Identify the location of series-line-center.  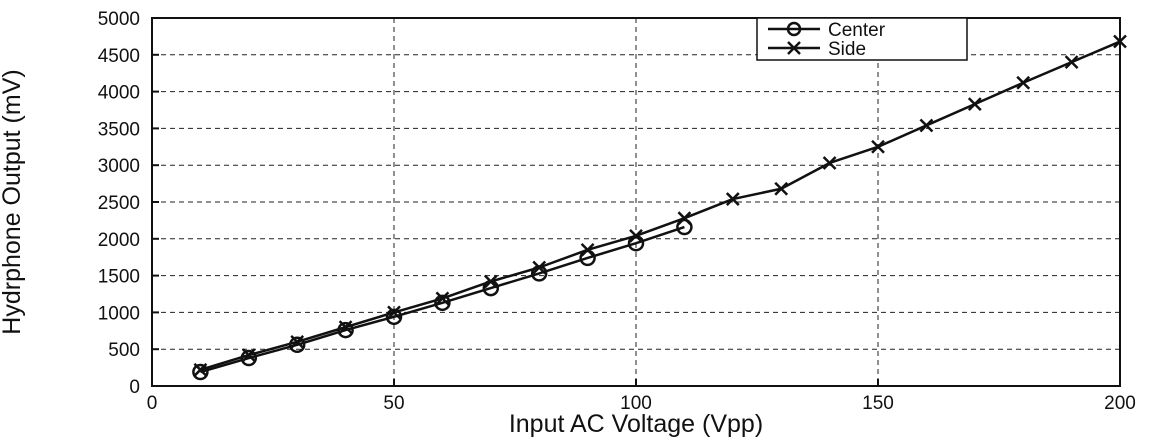
(442, 299).